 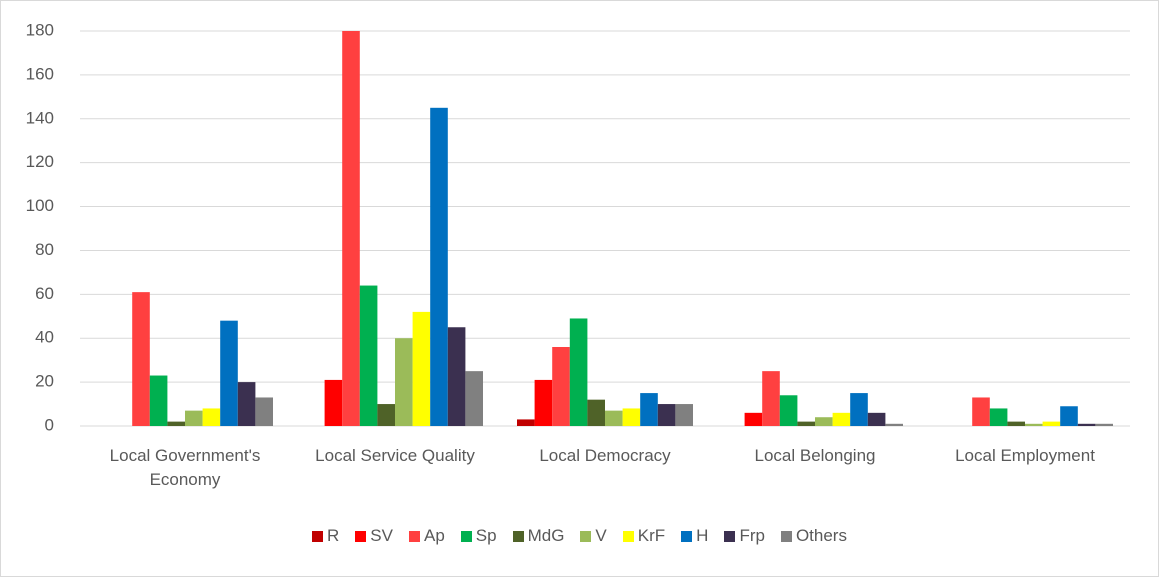 I want to click on y-tick-label: 80, so click(x=44, y=249).